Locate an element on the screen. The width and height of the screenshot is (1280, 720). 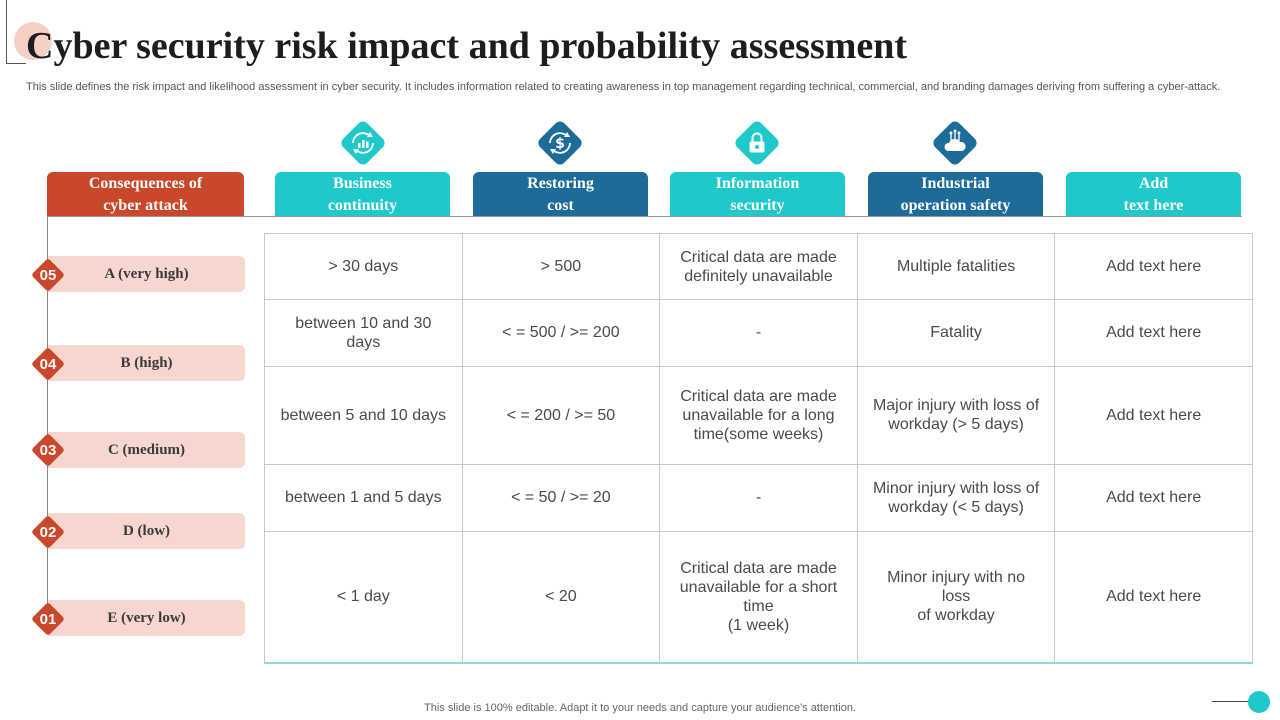
timeline-line is located at coordinates (47, 418).